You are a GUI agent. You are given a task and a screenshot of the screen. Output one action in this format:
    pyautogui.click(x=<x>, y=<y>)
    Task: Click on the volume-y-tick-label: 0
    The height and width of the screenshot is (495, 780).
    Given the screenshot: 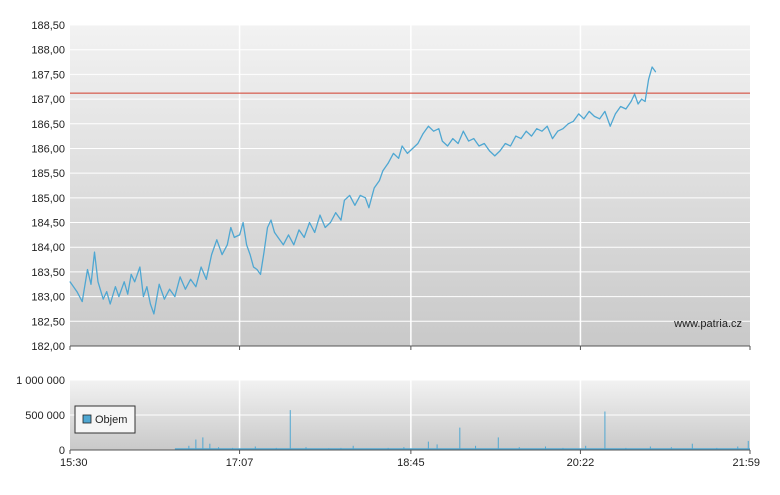 What is the action you would take?
    pyautogui.click(x=62, y=451)
    